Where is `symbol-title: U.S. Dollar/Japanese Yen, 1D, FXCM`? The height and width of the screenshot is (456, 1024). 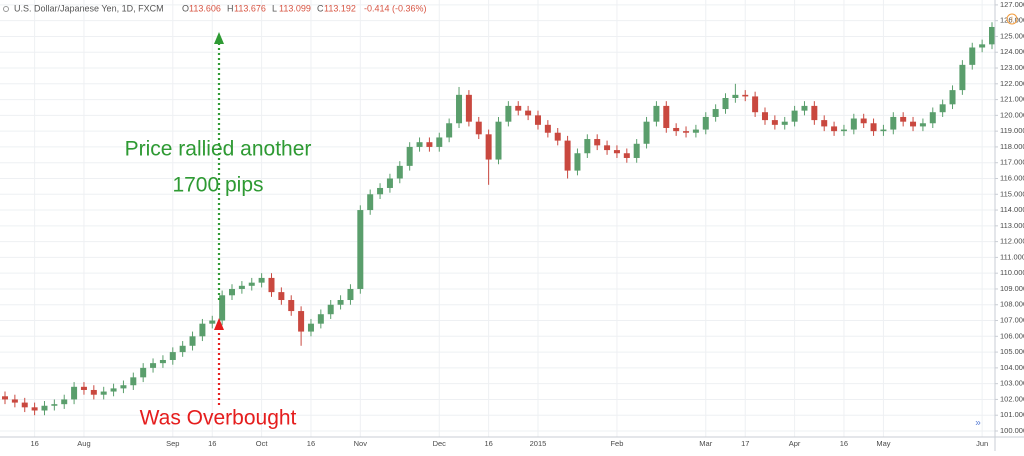 symbol-title: U.S. Dollar/Japanese Yen, 1D, FXCM is located at coordinates (89, 8).